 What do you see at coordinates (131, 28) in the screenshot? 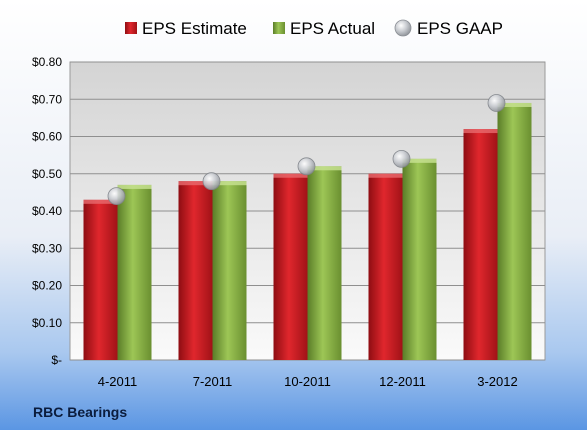
I see `legend-swatch-estimate` at bounding box center [131, 28].